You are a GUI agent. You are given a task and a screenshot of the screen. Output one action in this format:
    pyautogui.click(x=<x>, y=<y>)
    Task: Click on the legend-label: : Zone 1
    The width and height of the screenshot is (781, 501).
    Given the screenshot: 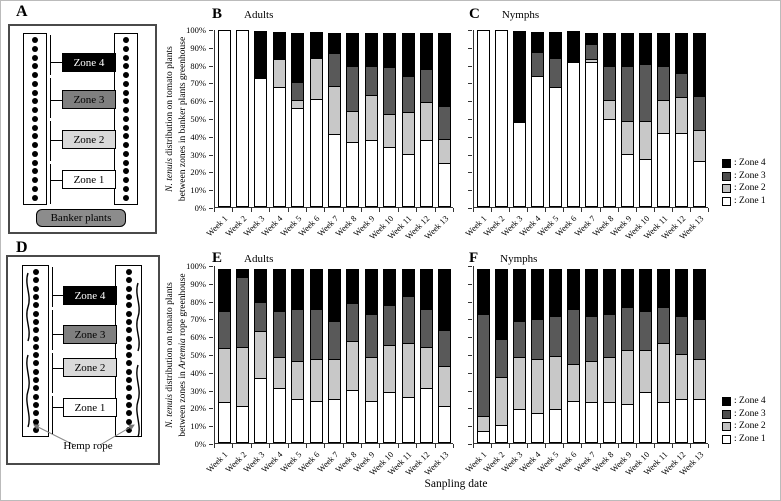 What is the action you would take?
    pyautogui.click(x=750, y=438)
    